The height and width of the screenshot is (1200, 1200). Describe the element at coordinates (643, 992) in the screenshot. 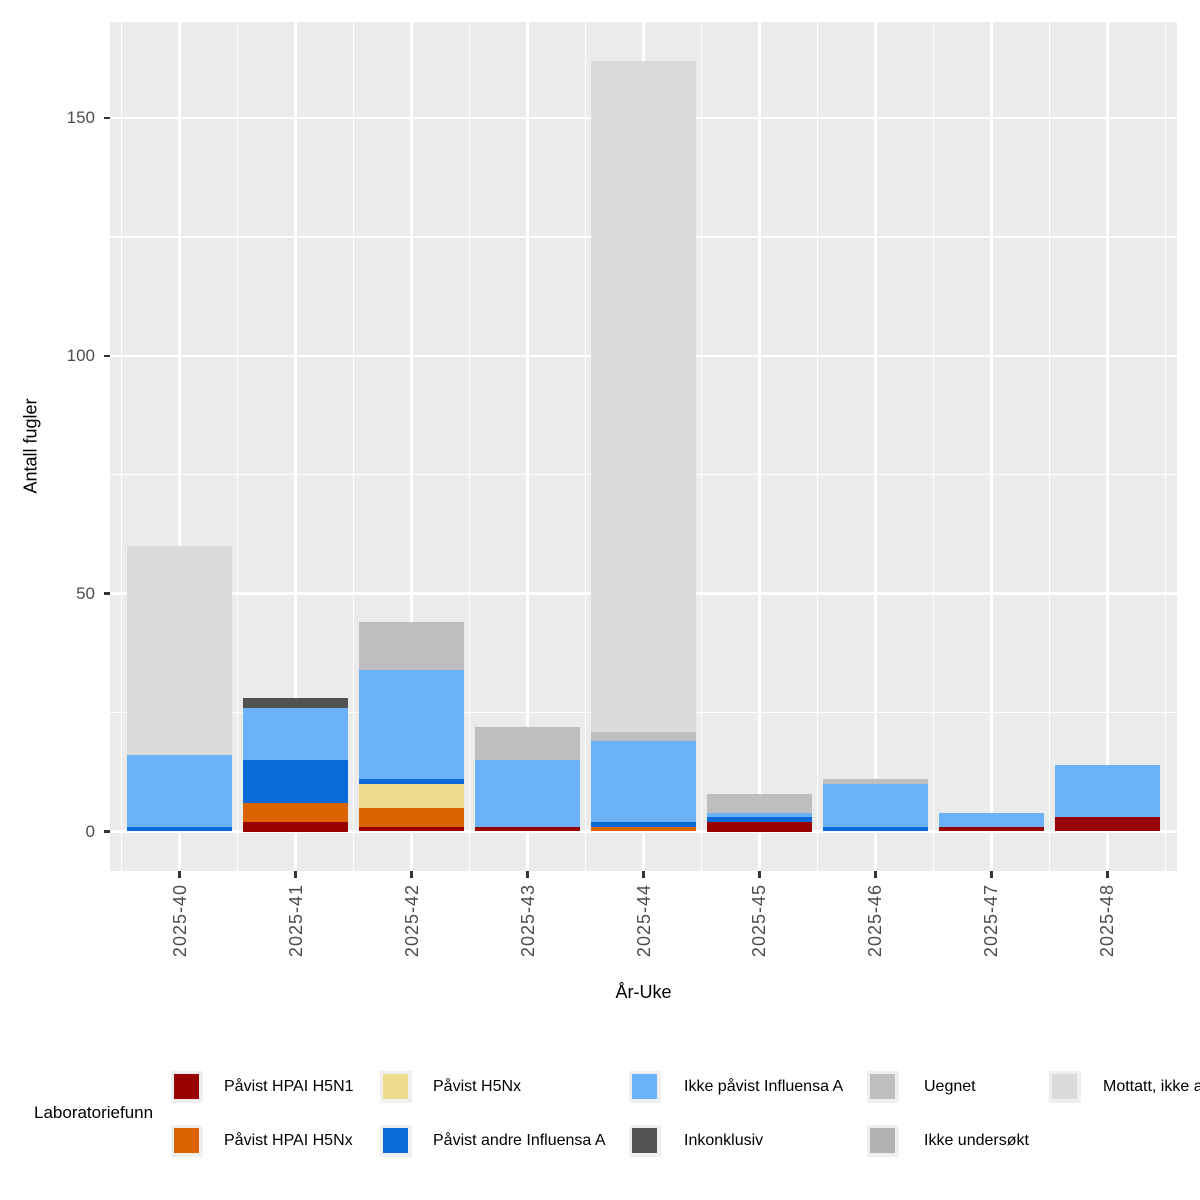

I see `x-axis-title: År-Uke` at that location.